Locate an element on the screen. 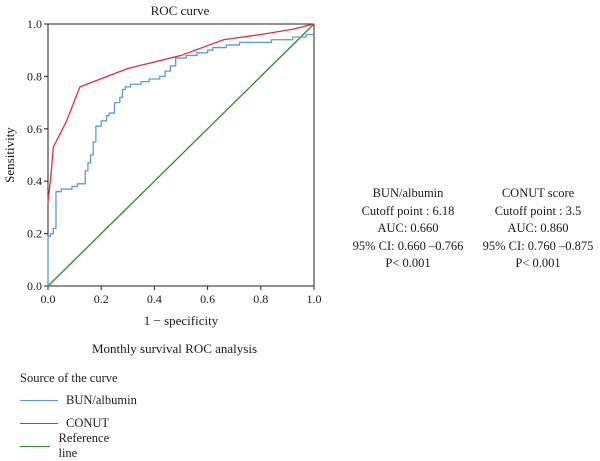  legend-title: Source of the curve is located at coordinates (69, 378).